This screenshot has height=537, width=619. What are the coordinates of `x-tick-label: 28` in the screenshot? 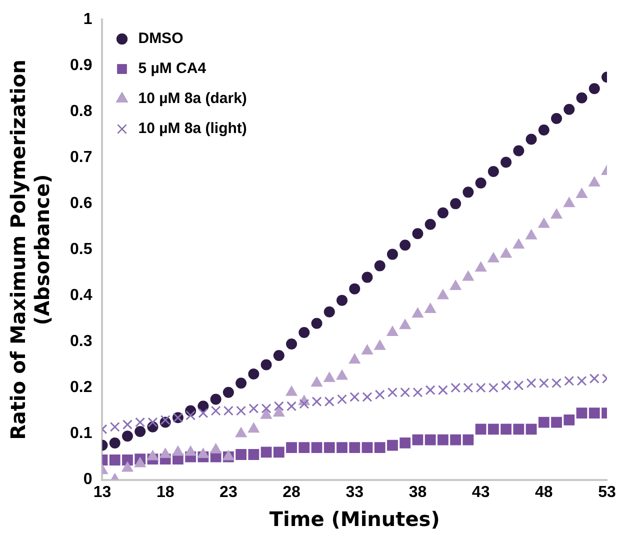 It's located at (291, 492).